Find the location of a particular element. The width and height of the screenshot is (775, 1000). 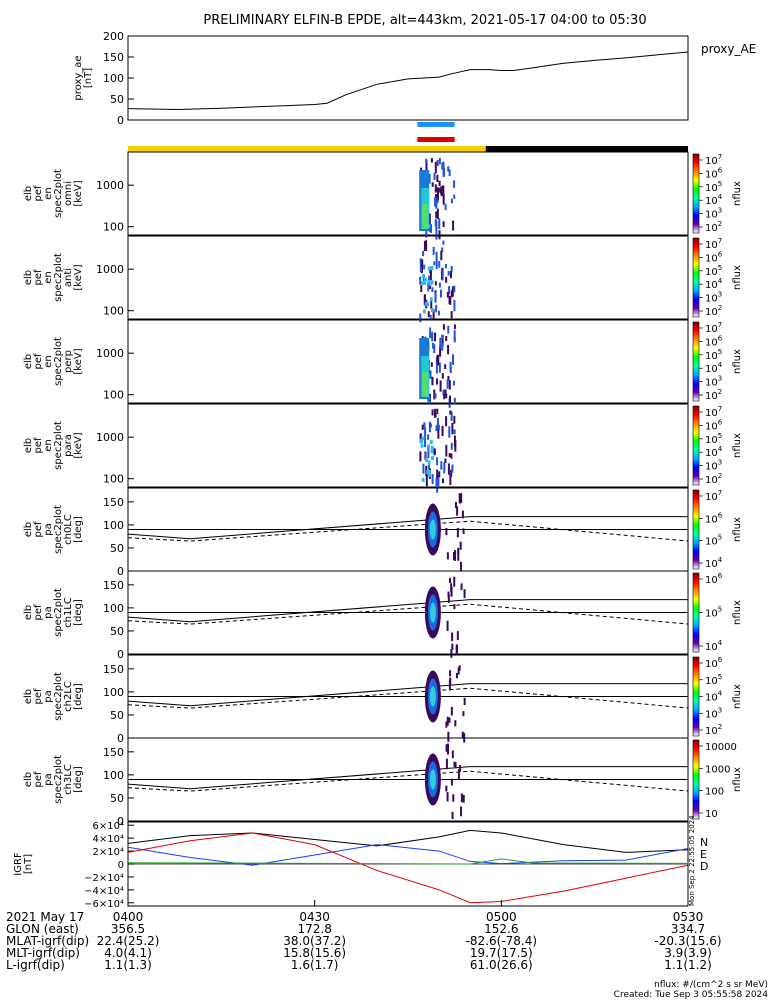

red-status-bar is located at coordinates (436, 139).